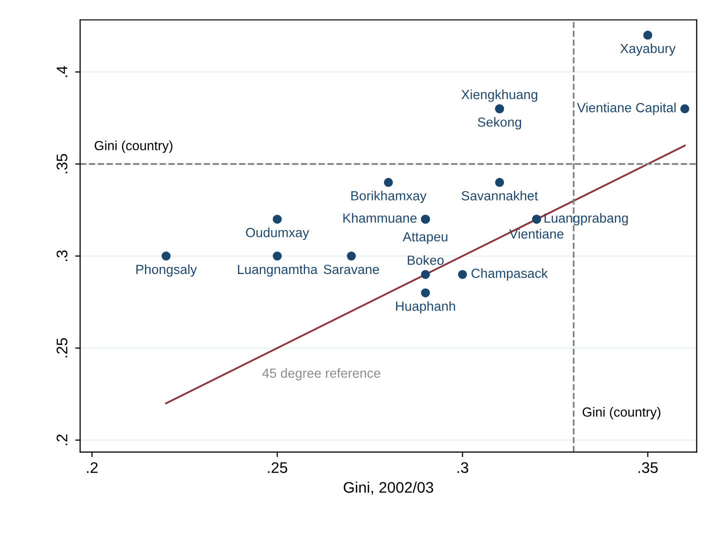 The height and width of the screenshot is (552, 703). I want to click on data-label: Bokeo, so click(426, 260).